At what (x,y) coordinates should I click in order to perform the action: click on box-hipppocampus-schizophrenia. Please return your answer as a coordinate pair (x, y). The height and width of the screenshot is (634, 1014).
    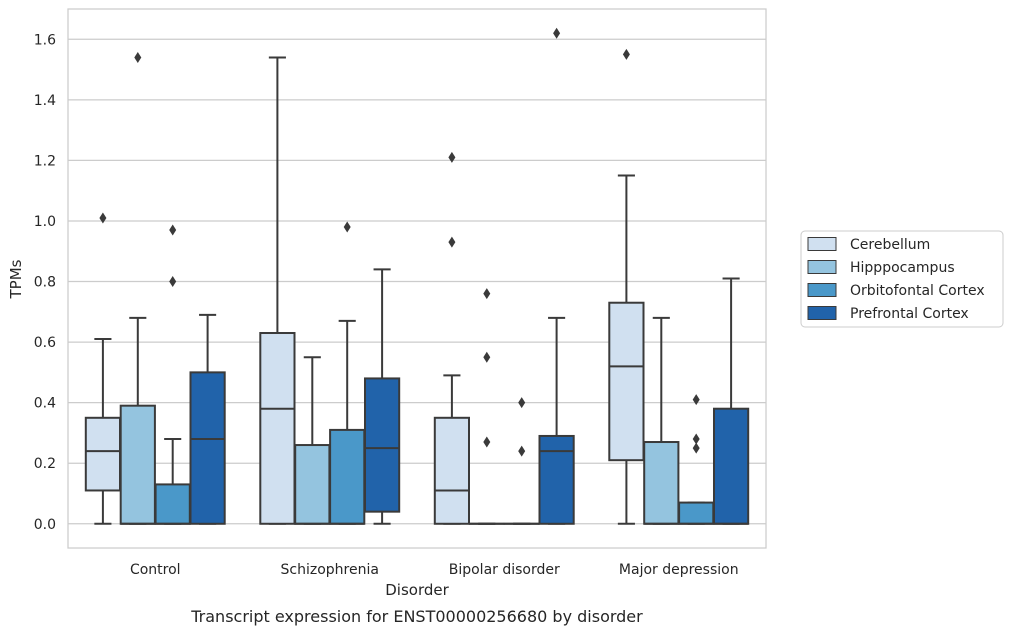
    Looking at the image, I should click on (312, 440).